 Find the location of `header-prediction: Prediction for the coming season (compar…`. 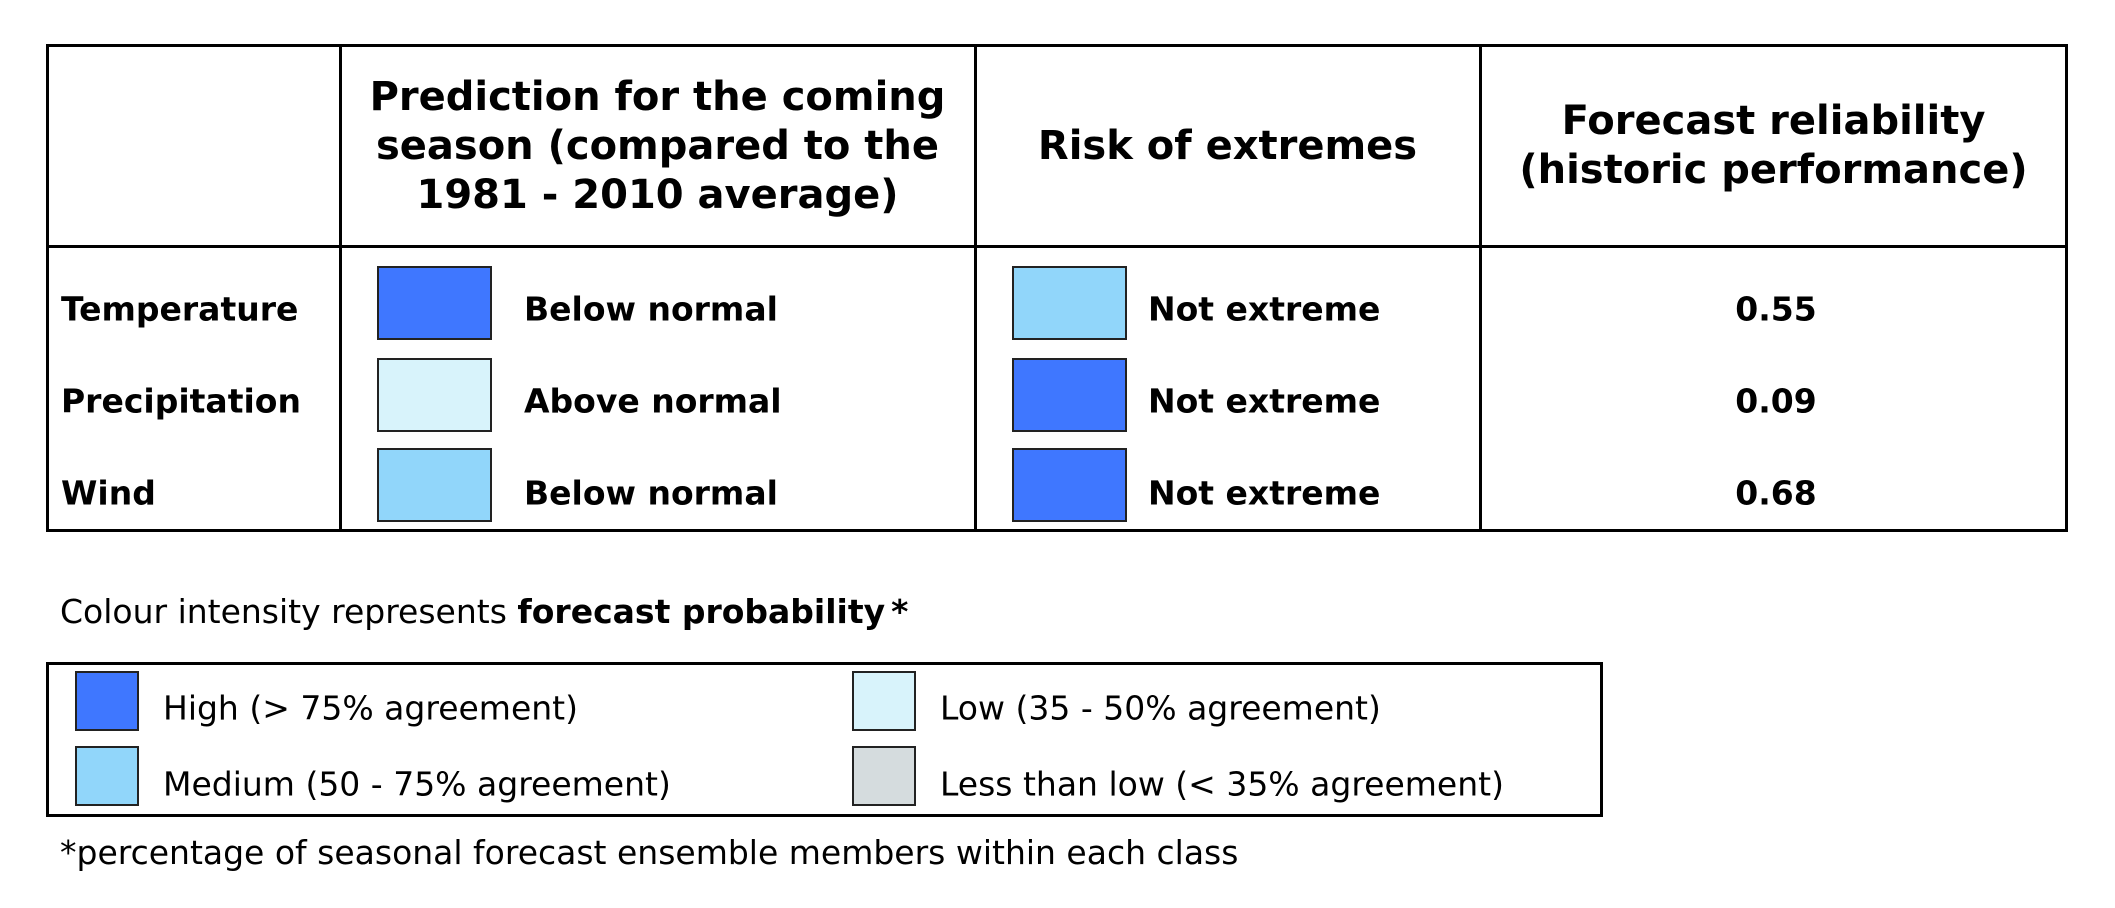

header-prediction: Prediction for the coming season (compar… is located at coordinates (657, 145).